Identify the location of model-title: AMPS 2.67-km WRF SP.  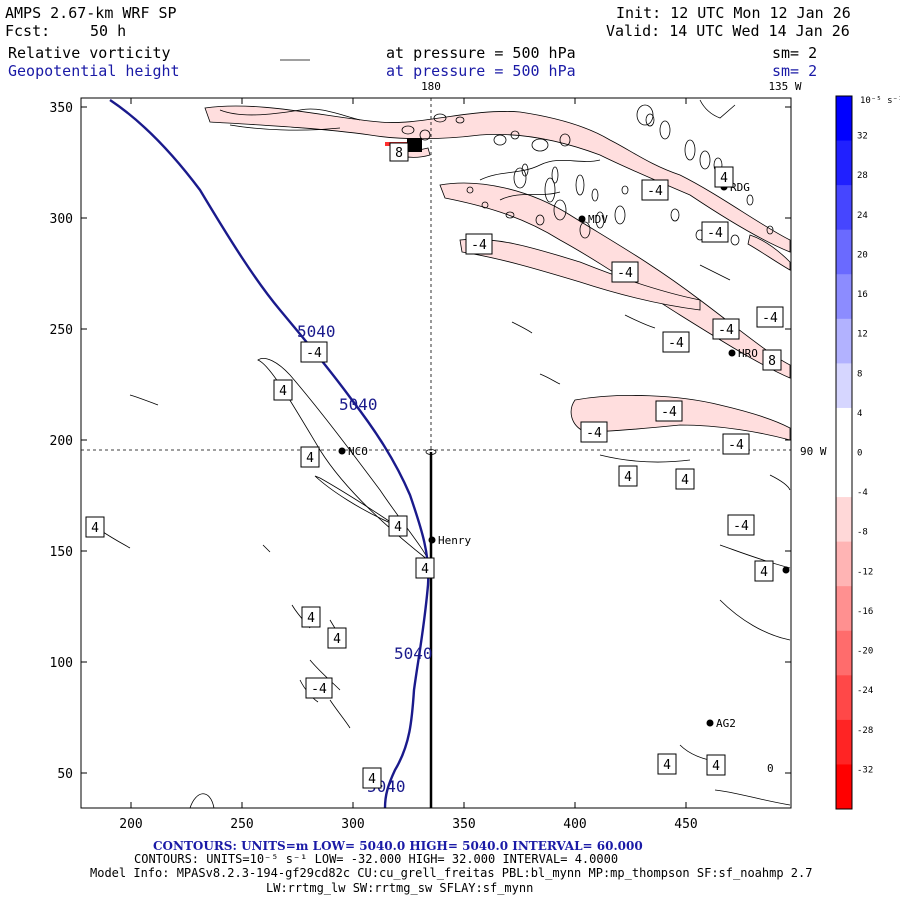
(91, 13).